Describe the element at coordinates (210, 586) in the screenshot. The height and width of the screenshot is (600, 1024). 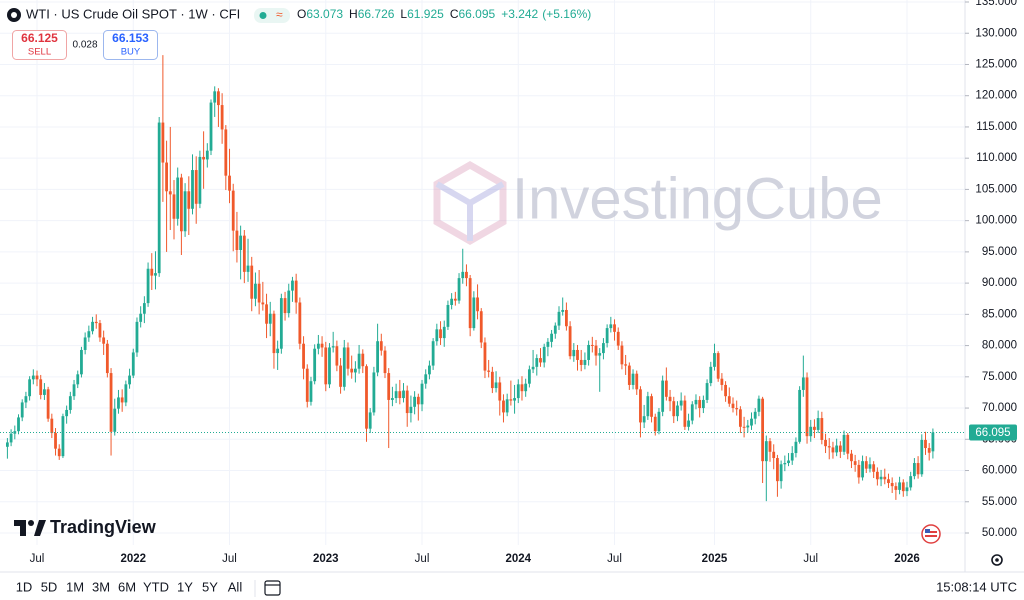
I see `range-button: 5Y` at that location.